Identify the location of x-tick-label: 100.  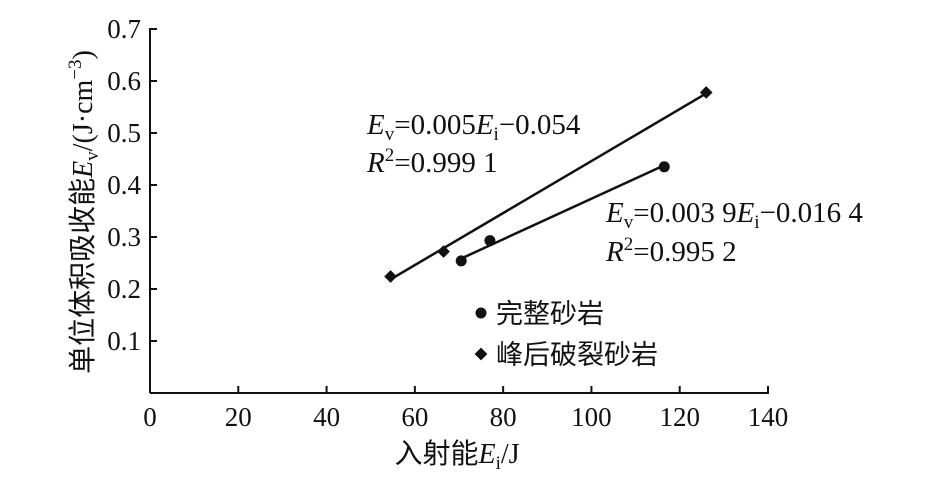
(591, 417).